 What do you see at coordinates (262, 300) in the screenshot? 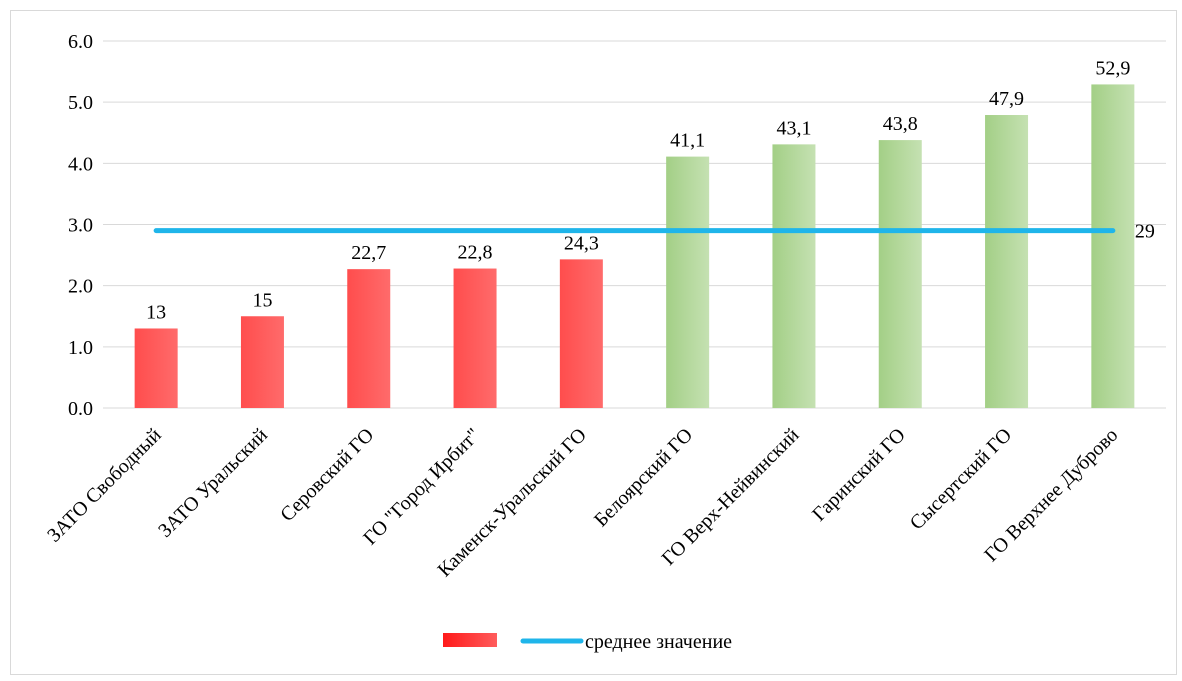
I see `data-label: 15` at bounding box center [262, 300].